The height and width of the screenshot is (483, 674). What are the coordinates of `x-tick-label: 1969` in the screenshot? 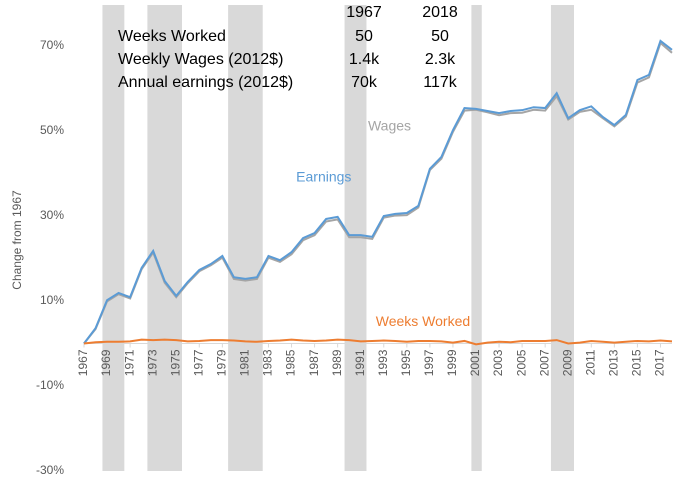 It's located at (106, 362).